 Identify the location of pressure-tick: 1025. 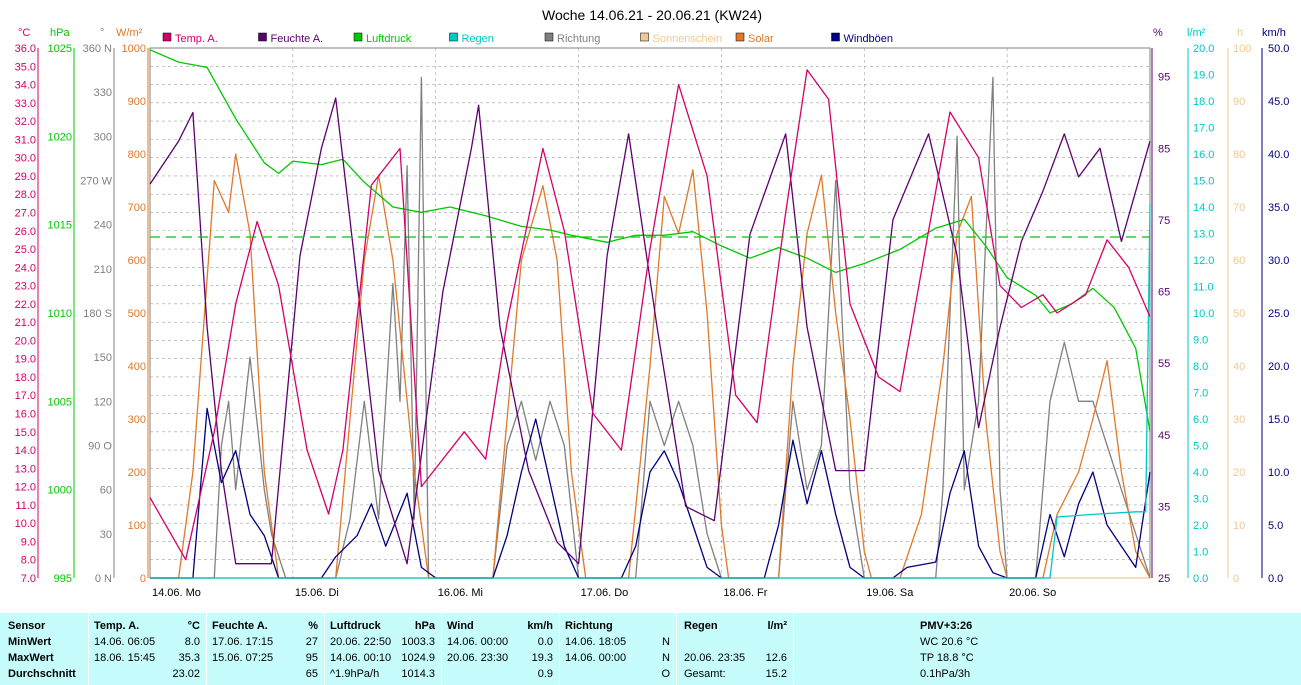
(60, 49).